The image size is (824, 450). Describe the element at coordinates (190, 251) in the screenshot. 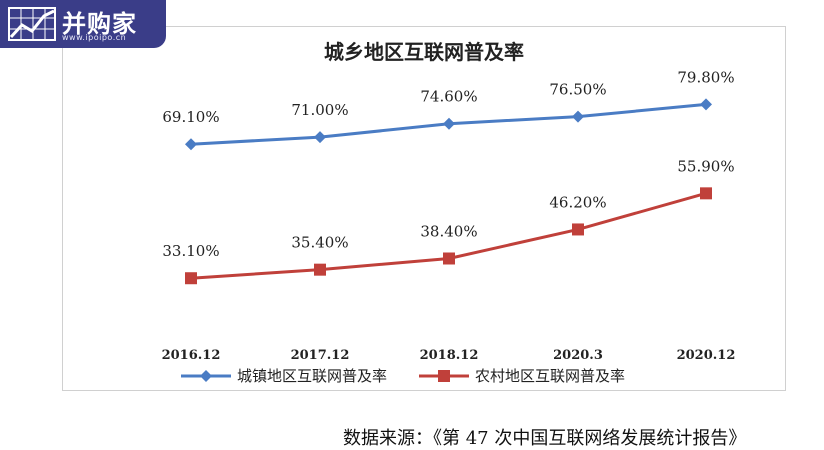

I see `data-label: 33.10%` at that location.